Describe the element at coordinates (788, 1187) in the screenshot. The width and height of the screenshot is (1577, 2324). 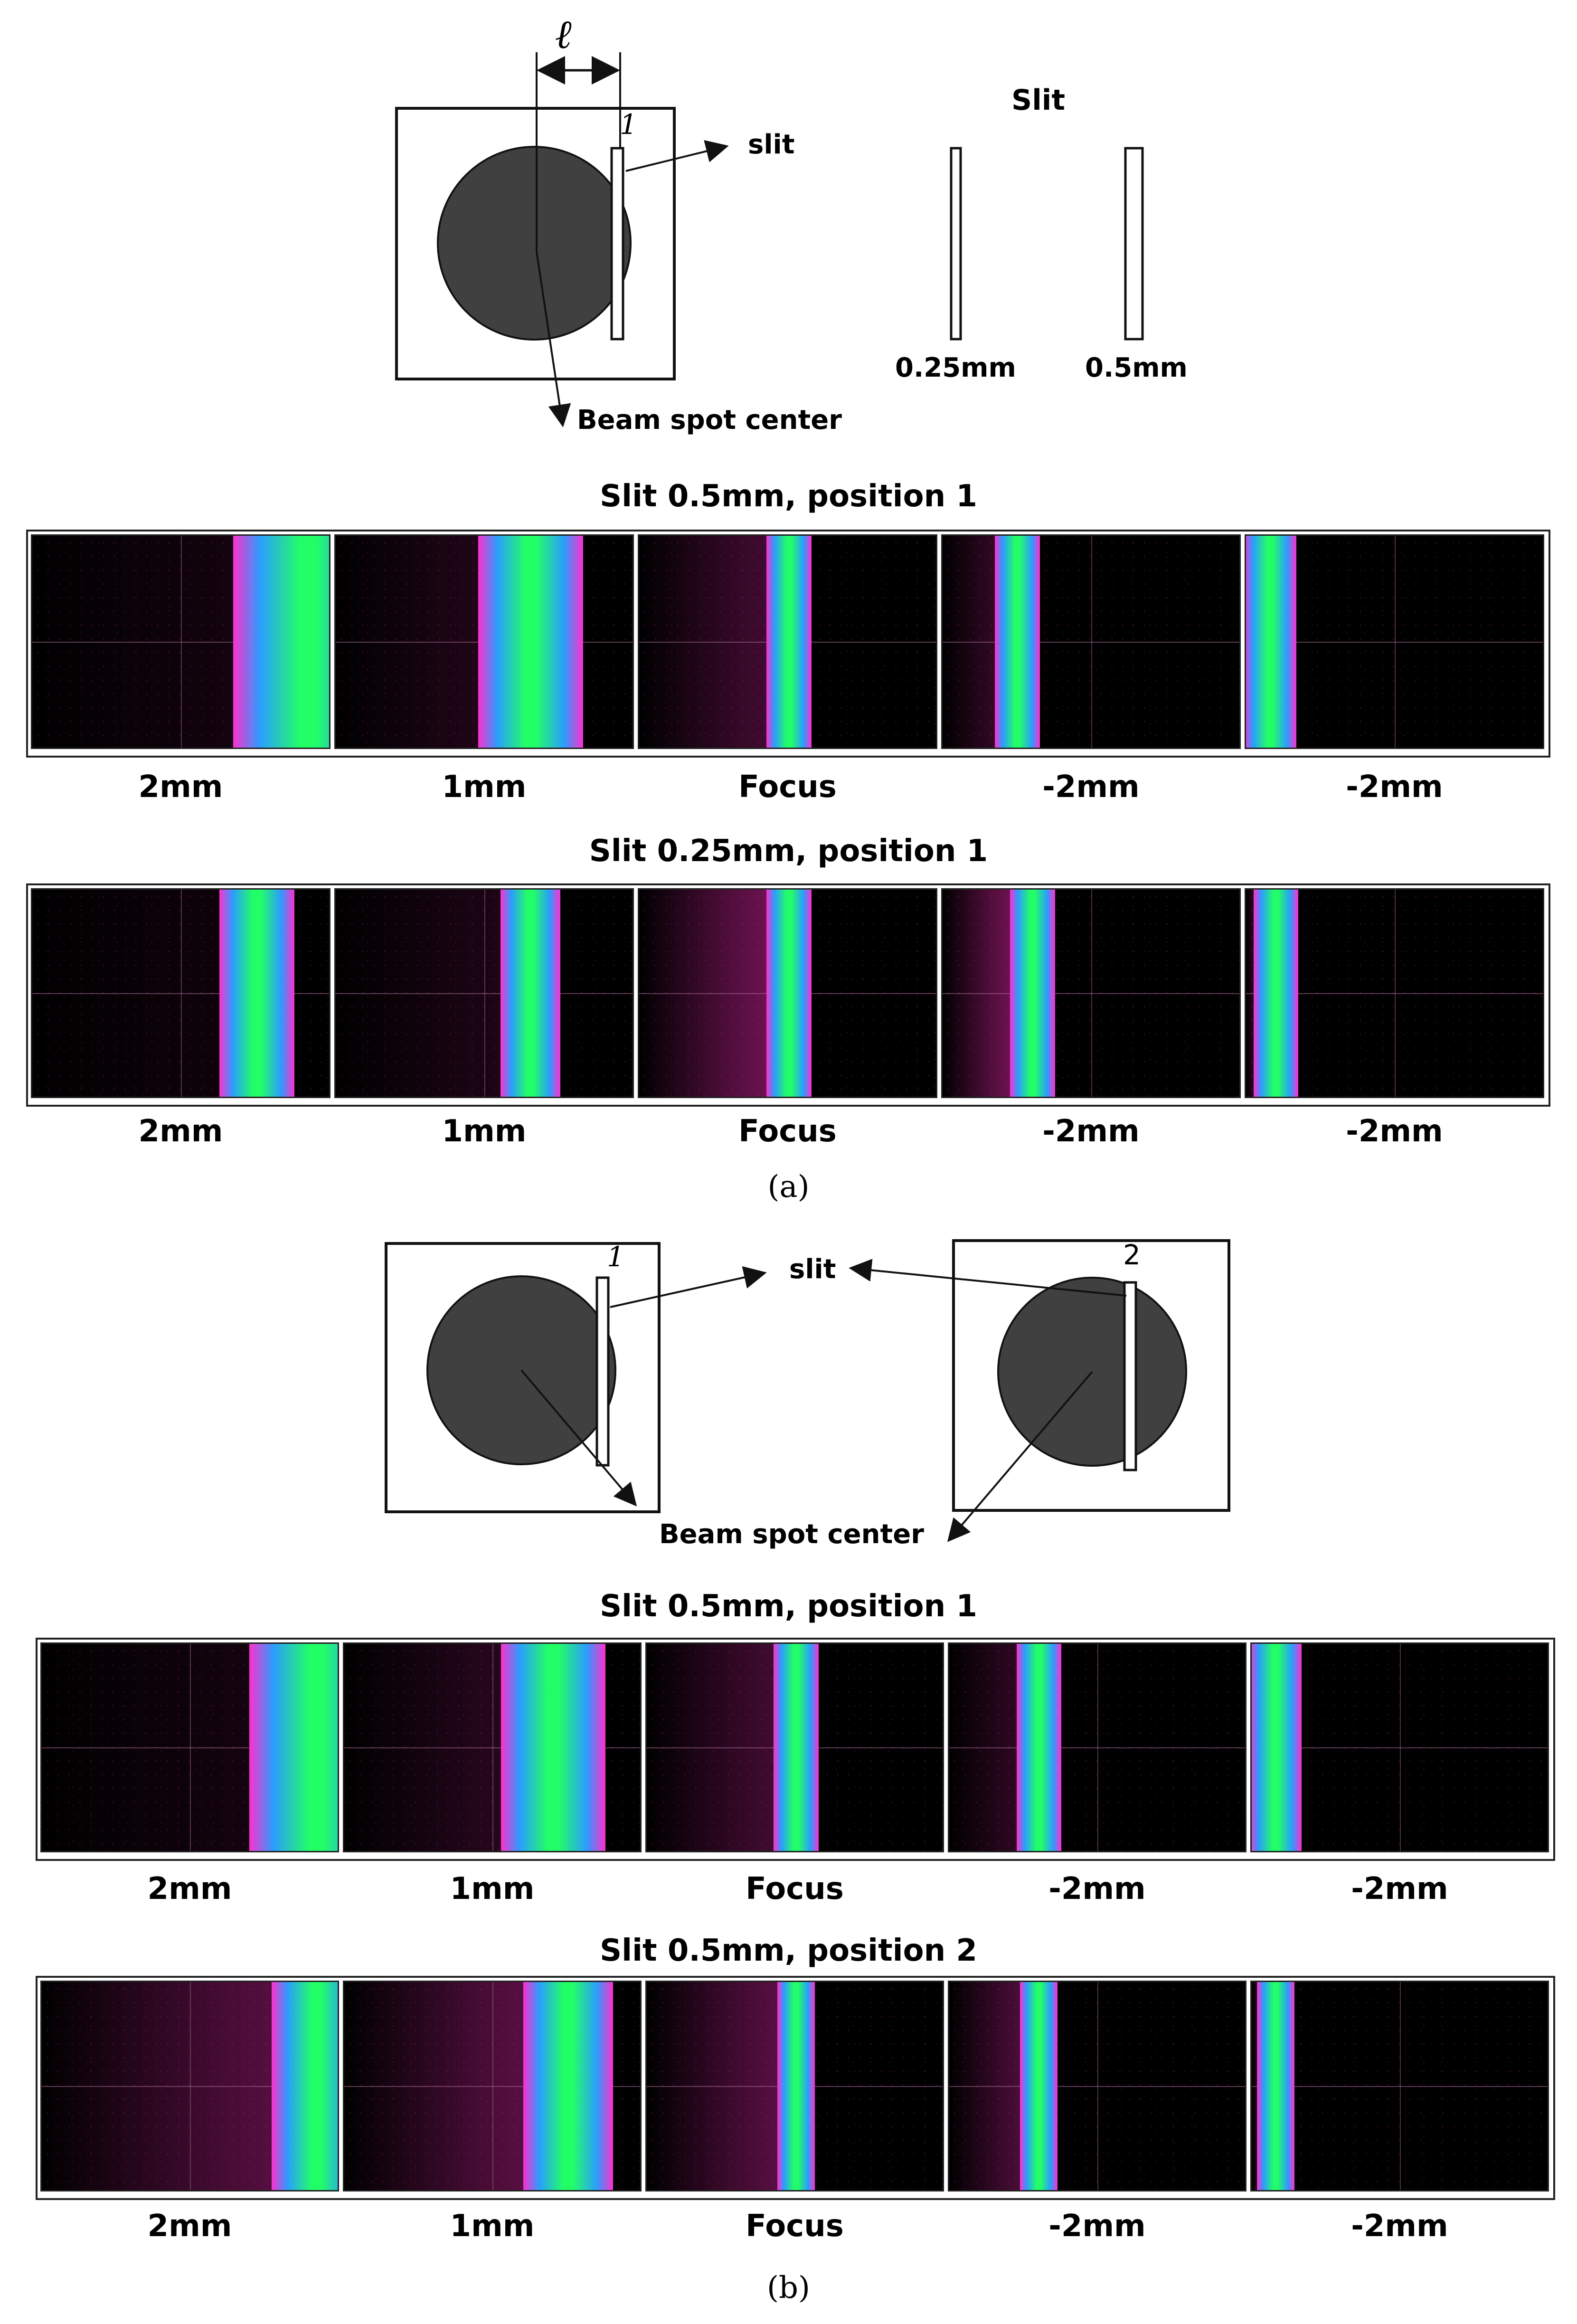
I see `figure-label-a: (a)` at that location.